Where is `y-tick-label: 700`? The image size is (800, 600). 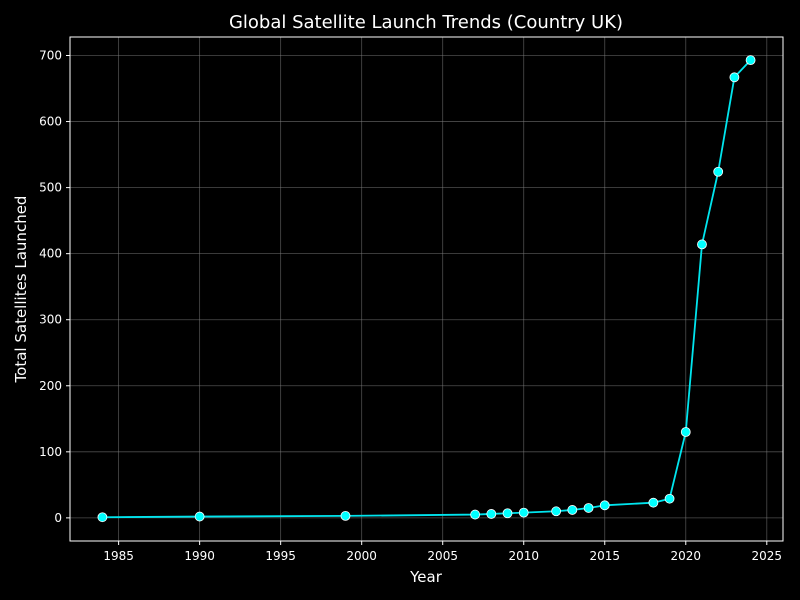 y-tick-label: 700 is located at coordinates (50, 55).